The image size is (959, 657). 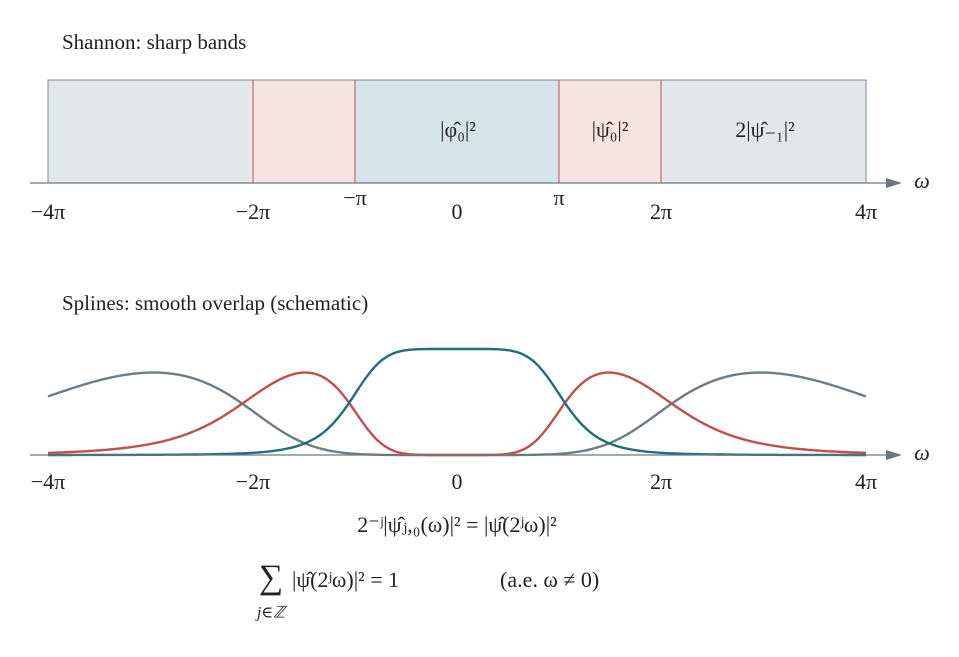 I want to click on band-label: 2|ψ̂₋₁|², so click(x=765, y=129).